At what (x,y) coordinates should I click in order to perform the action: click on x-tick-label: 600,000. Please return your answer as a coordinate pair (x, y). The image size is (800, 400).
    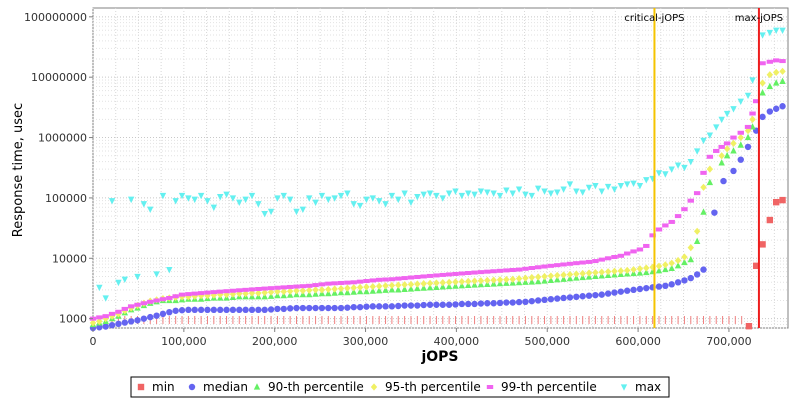
    Looking at the image, I should click on (638, 341).